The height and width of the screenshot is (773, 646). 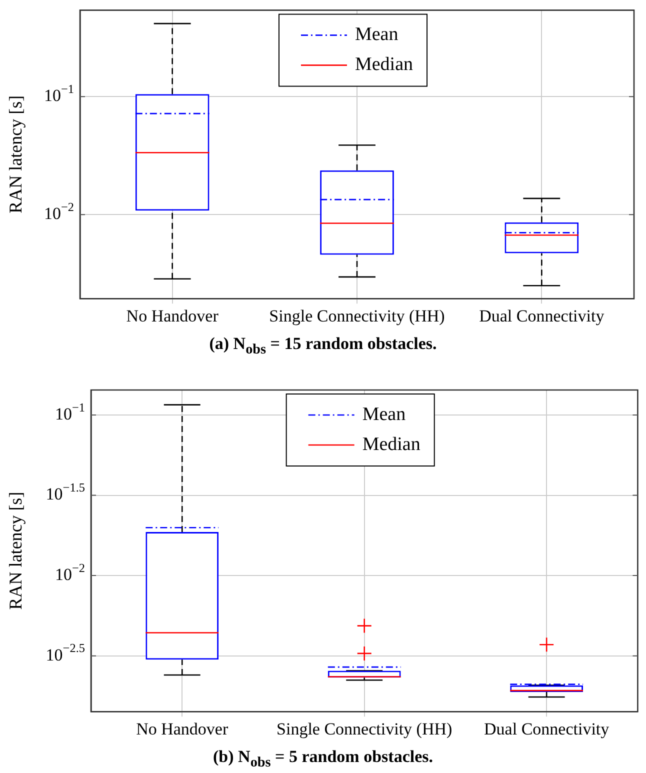 What do you see at coordinates (323, 759) in the screenshot?
I see `text: (b) N$_{obs}$ = 5 random obstacles.` at bounding box center [323, 759].